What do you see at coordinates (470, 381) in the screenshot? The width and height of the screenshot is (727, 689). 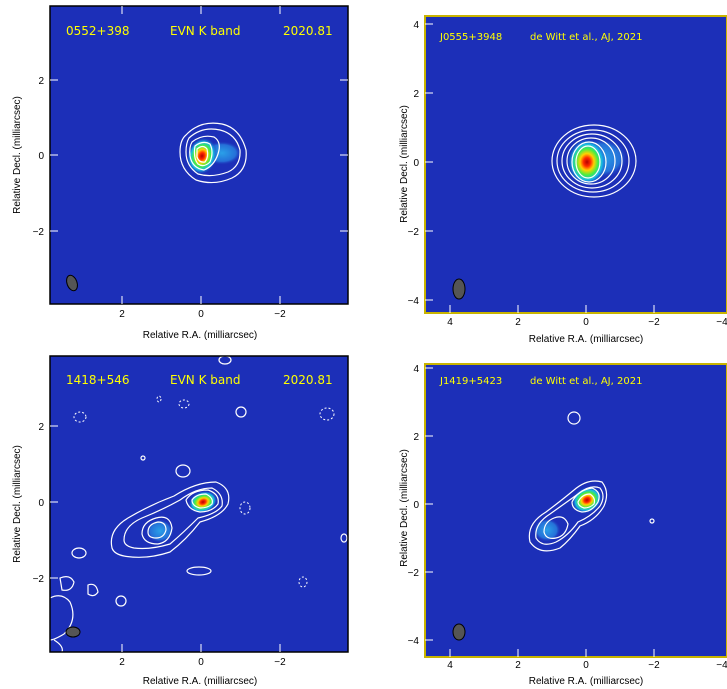 I see `source-name: J1419+5423` at bounding box center [470, 381].